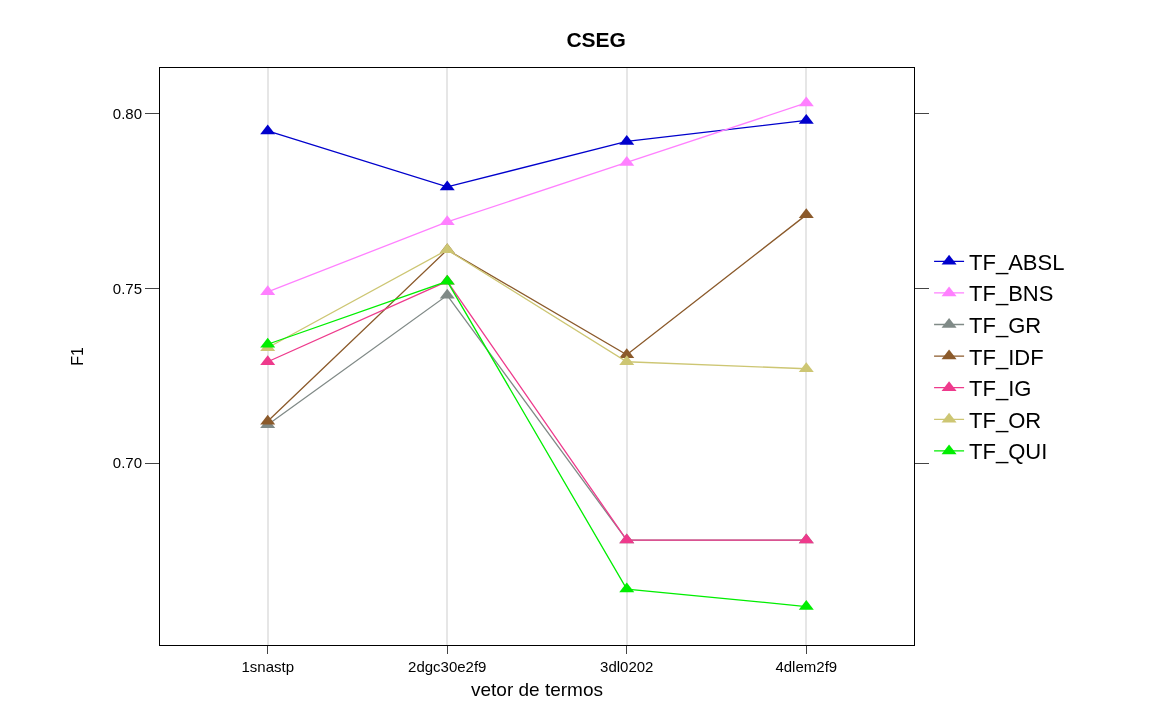  Describe the element at coordinates (1005, 326) in the screenshot. I see `legend-label: TF_GR` at that location.